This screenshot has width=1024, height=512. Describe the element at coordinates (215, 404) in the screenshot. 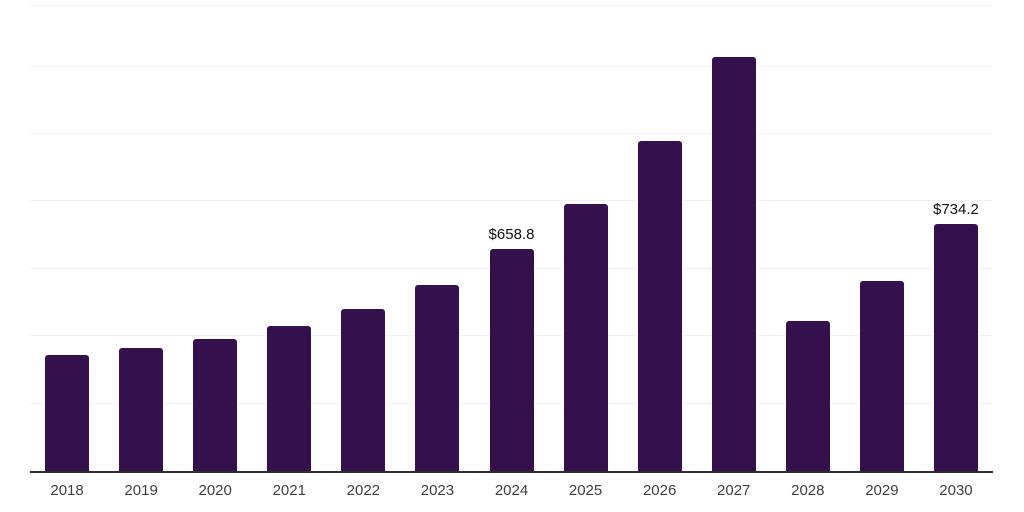

I see `bar-2020` at that location.